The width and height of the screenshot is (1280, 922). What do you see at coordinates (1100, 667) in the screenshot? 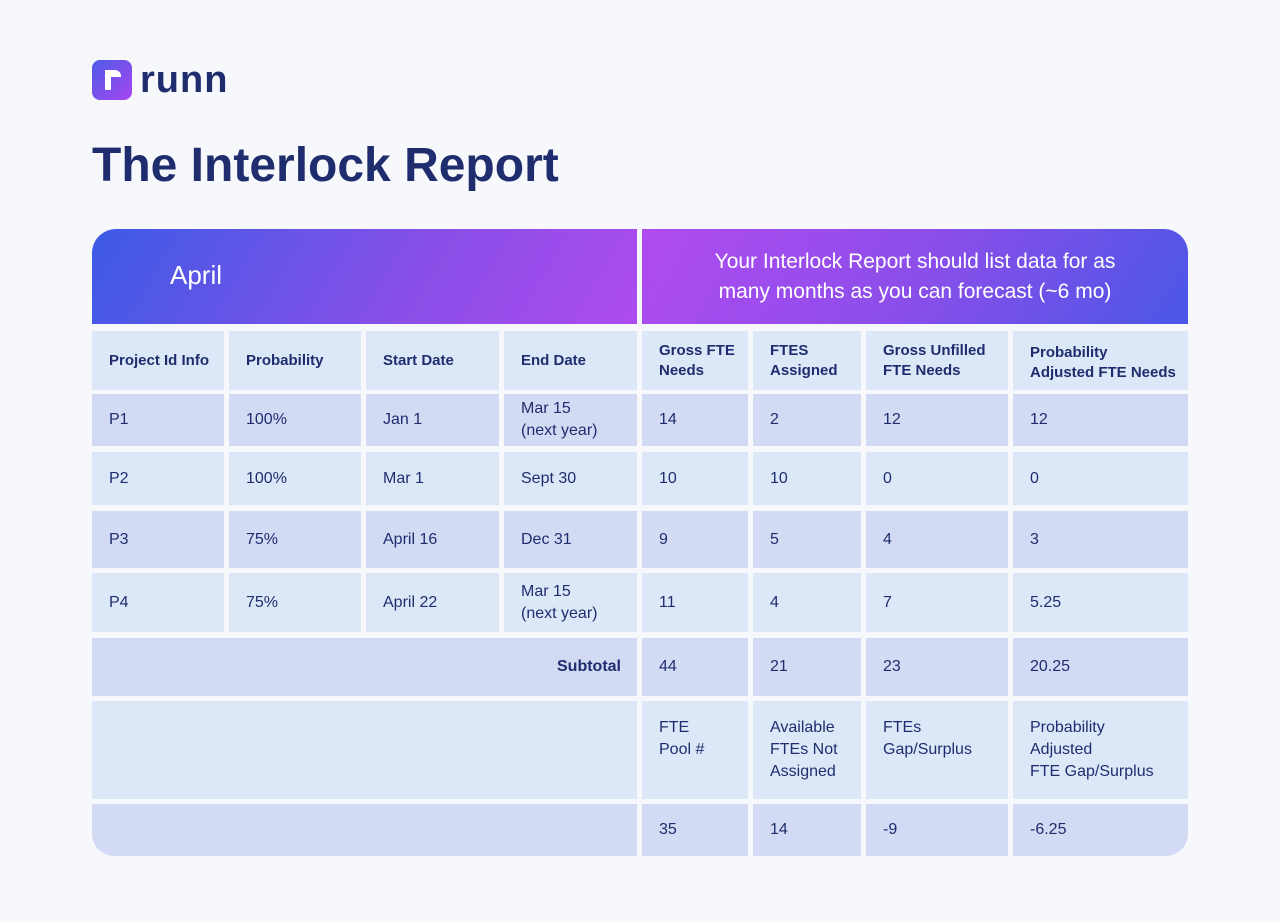
I see `subtotal-adjusted: 20.25` at bounding box center [1100, 667].